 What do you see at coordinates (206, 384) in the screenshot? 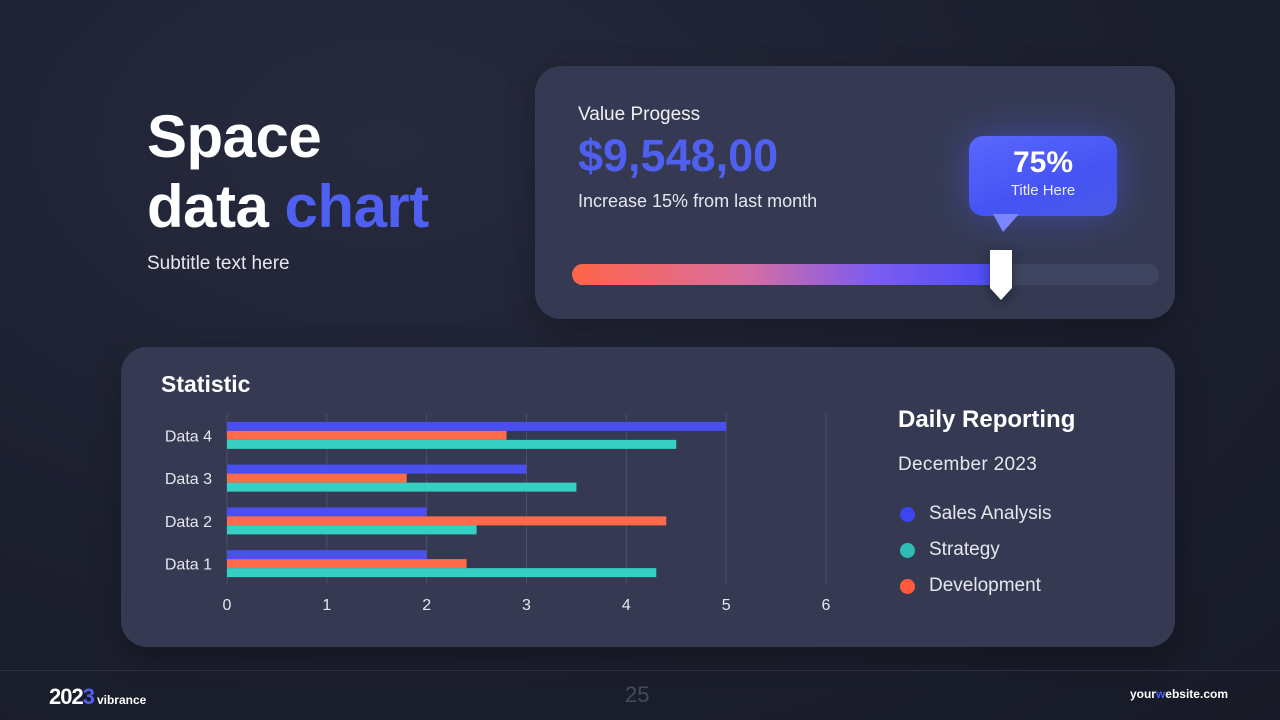
I see `statistic-title: Statistic` at bounding box center [206, 384].